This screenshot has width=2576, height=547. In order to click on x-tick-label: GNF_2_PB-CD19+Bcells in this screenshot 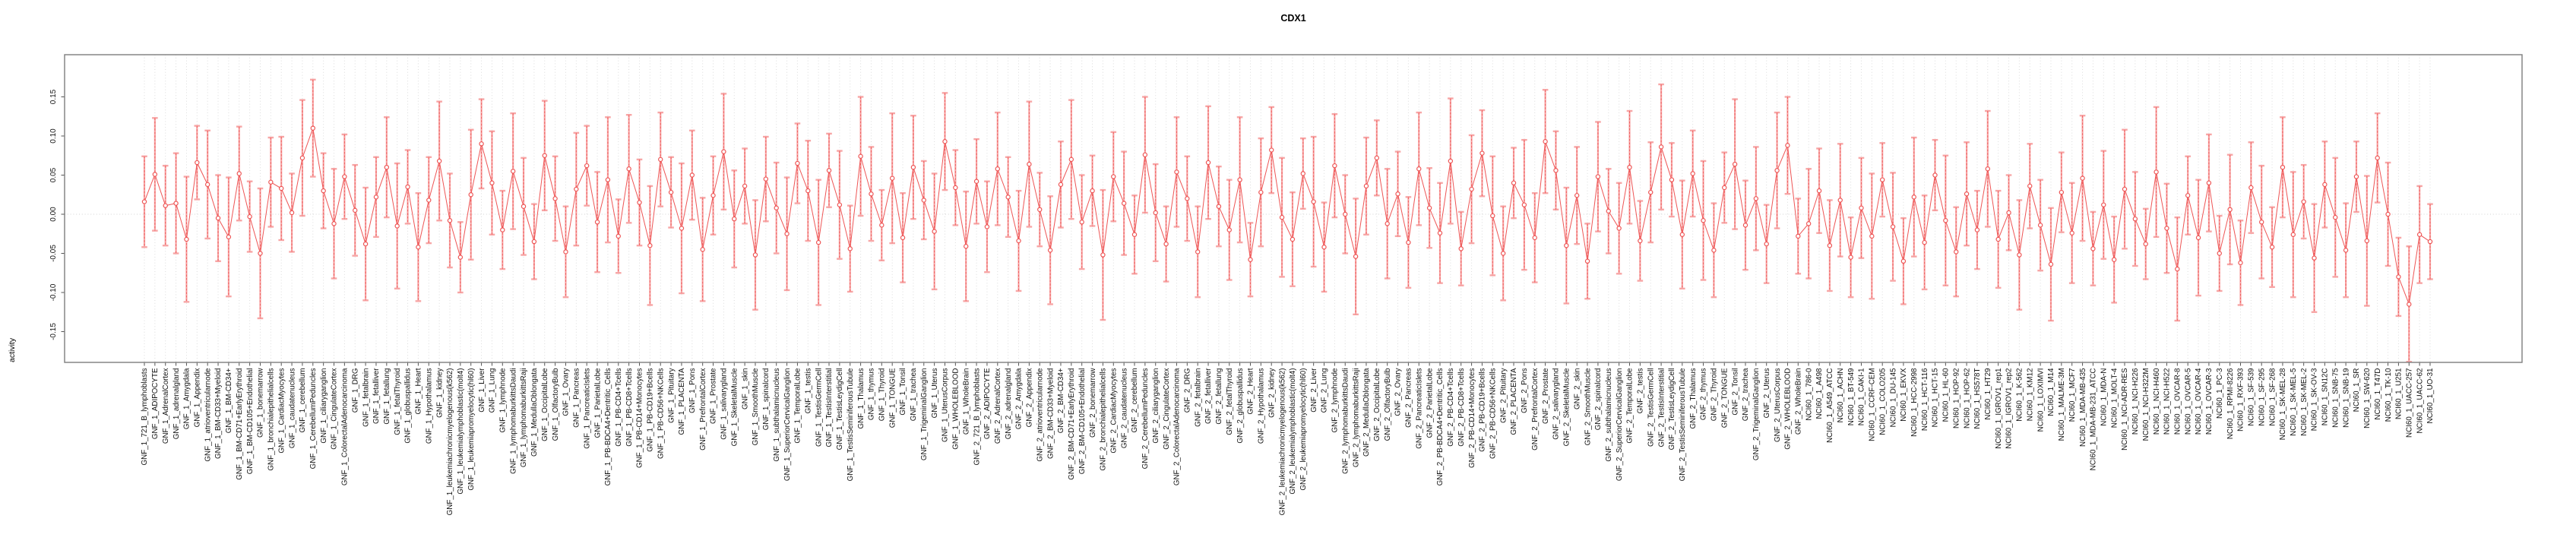, I will do `click(1483, 409)`.